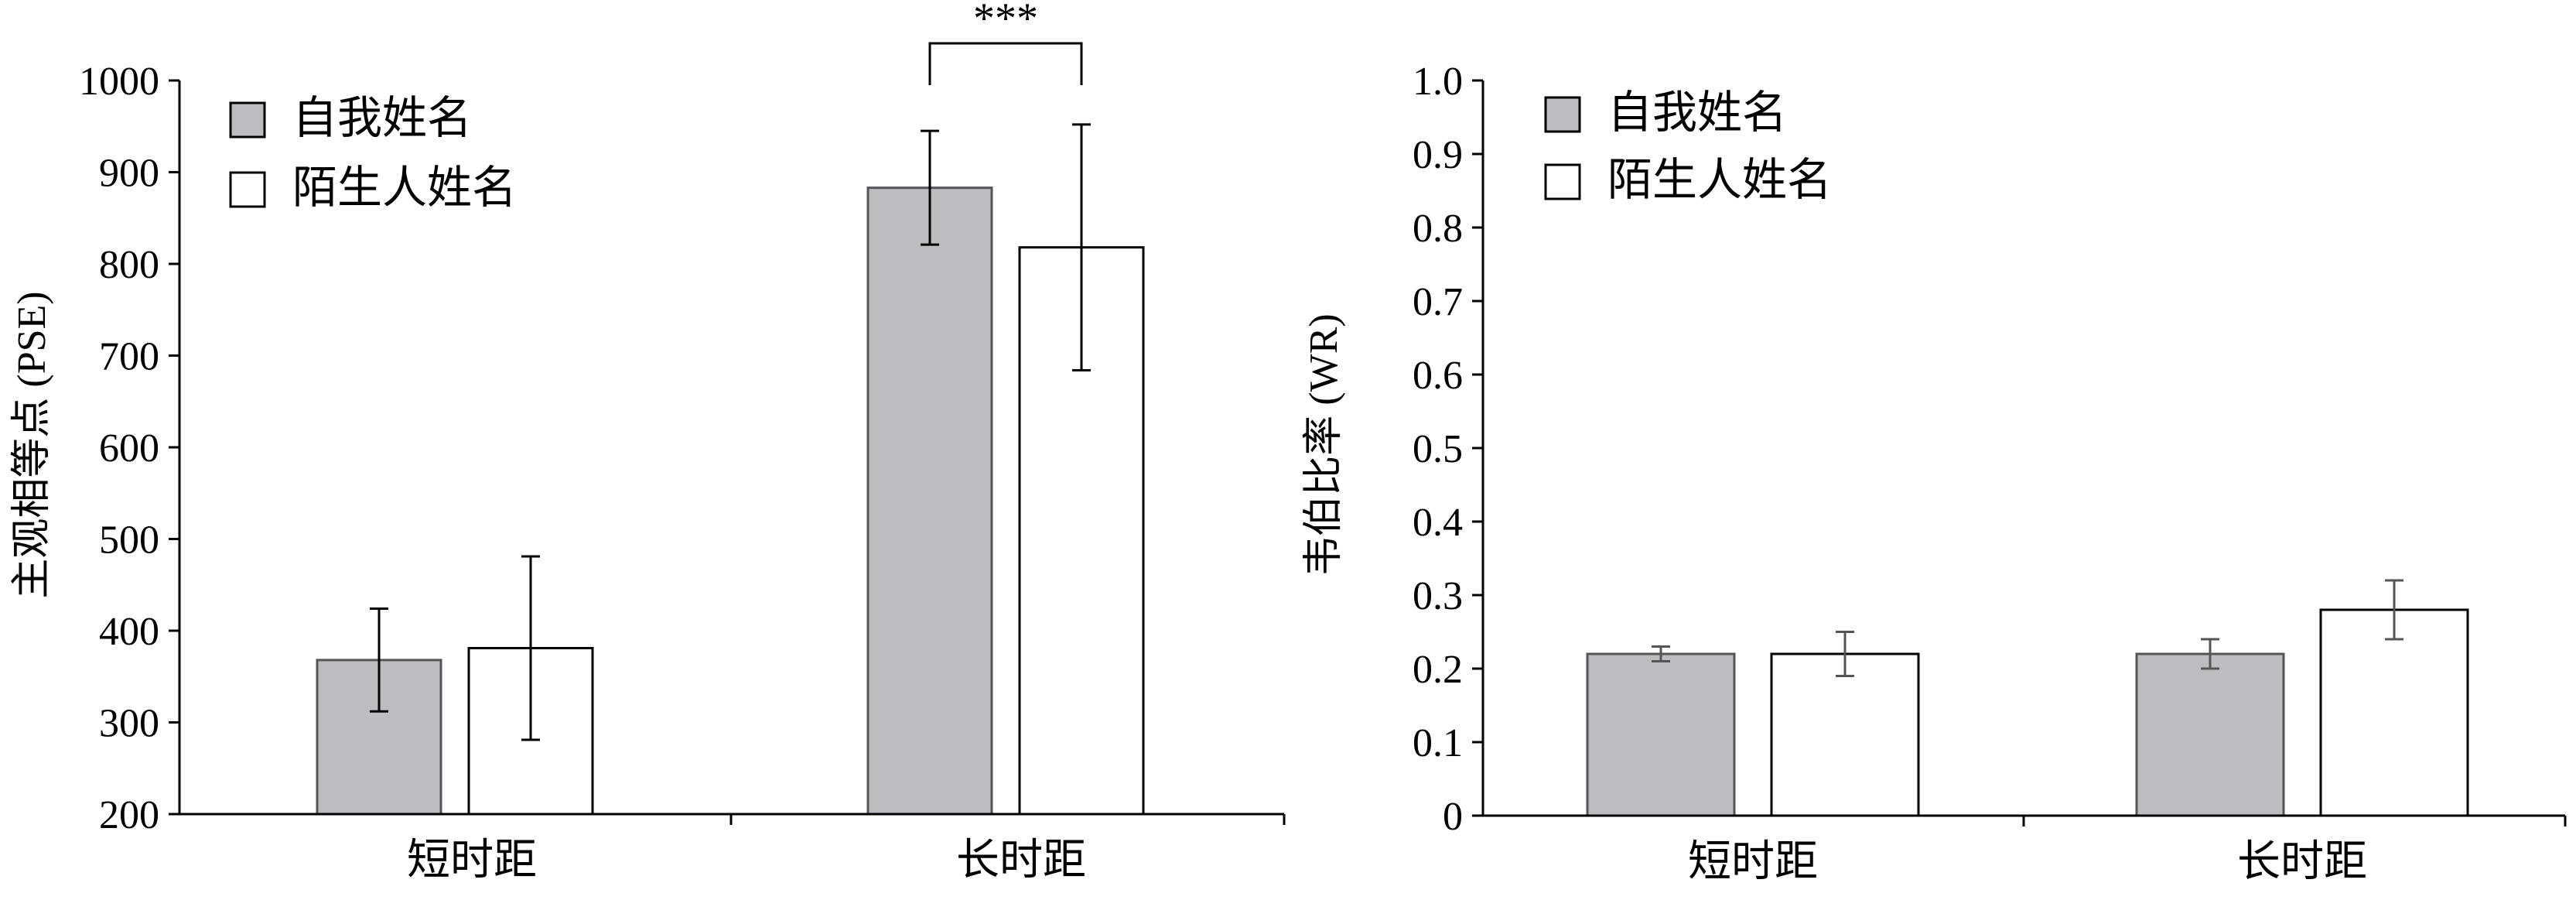 This screenshot has width=2576, height=900. Describe the element at coordinates (119, 82) in the screenshot. I see `pse-y-tick-label: 1000` at that location.